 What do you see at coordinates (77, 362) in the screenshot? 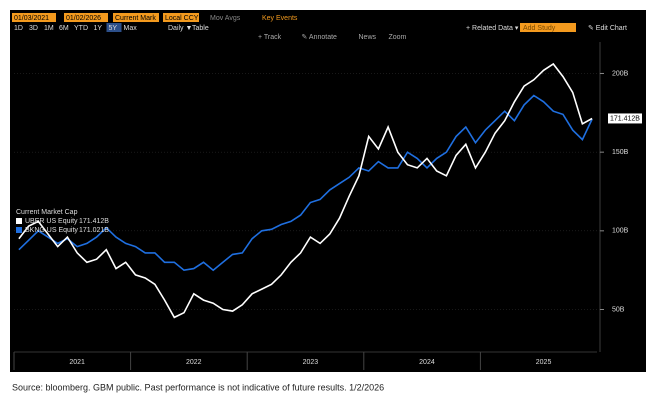
I see `x-tick-label: 2021` at bounding box center [77, 362].